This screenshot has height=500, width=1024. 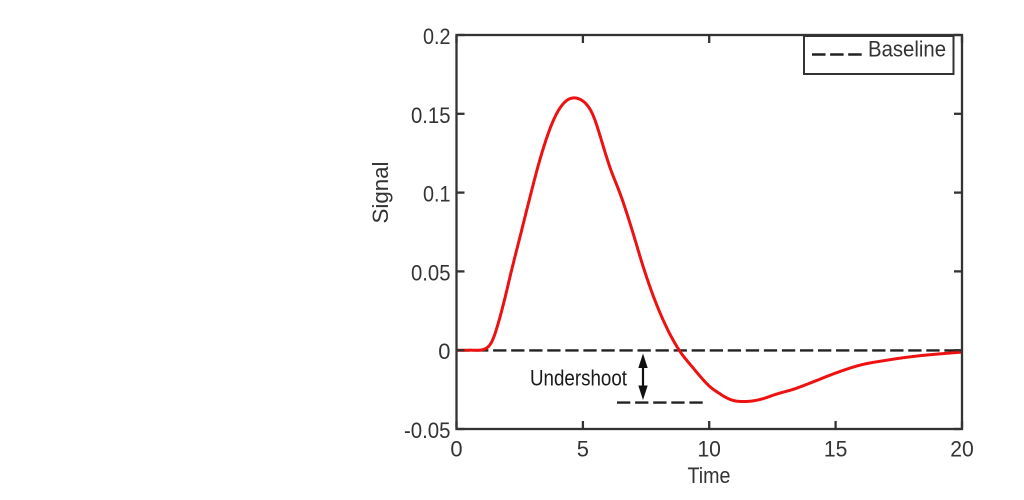 What do you see at coordinates (907, 49) in the screenshot?
I see `svg-text: Baseline` at bounding box center [907, 49].